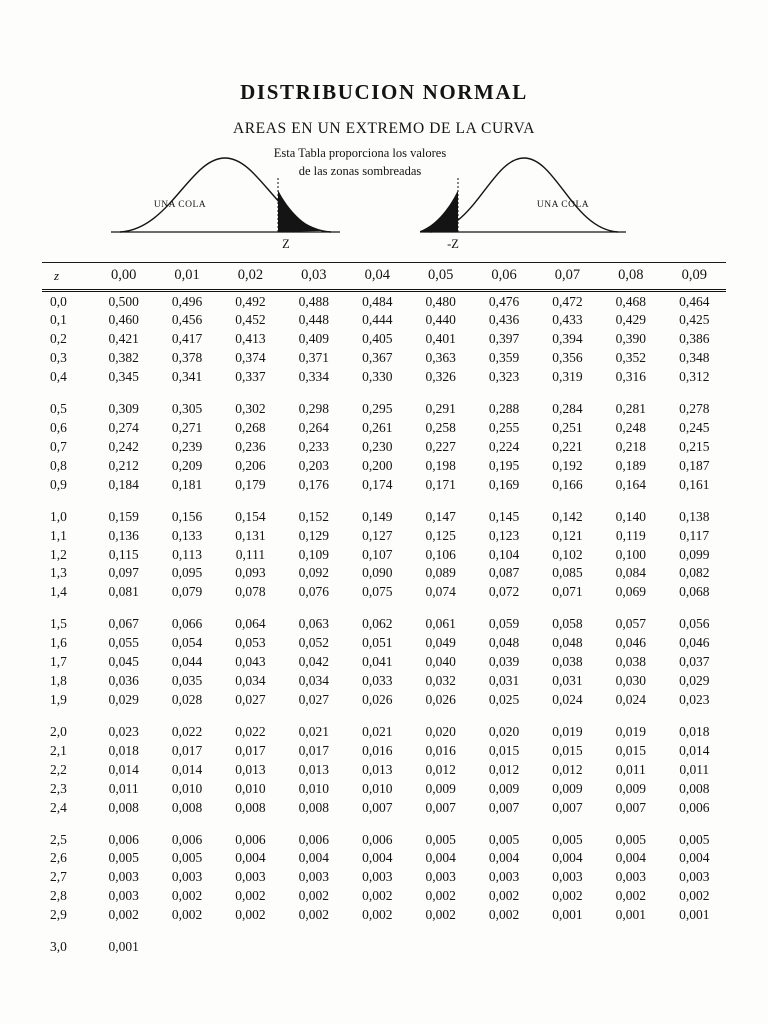 This screenshot has height=1024, width=768. I want to click on area-value-cell: 0,251, so click(567, 428).